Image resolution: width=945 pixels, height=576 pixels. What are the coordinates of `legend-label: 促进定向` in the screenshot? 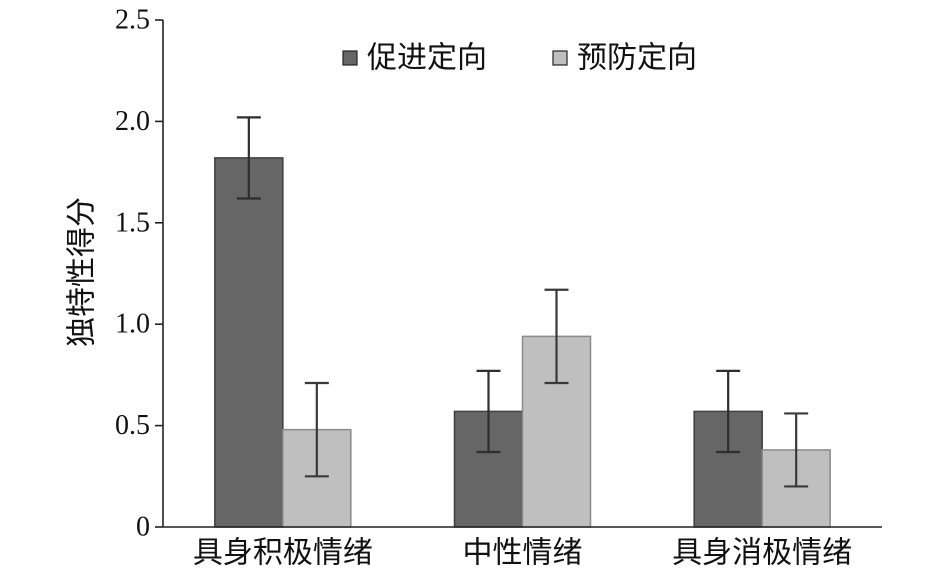 It's located at (427, 58).